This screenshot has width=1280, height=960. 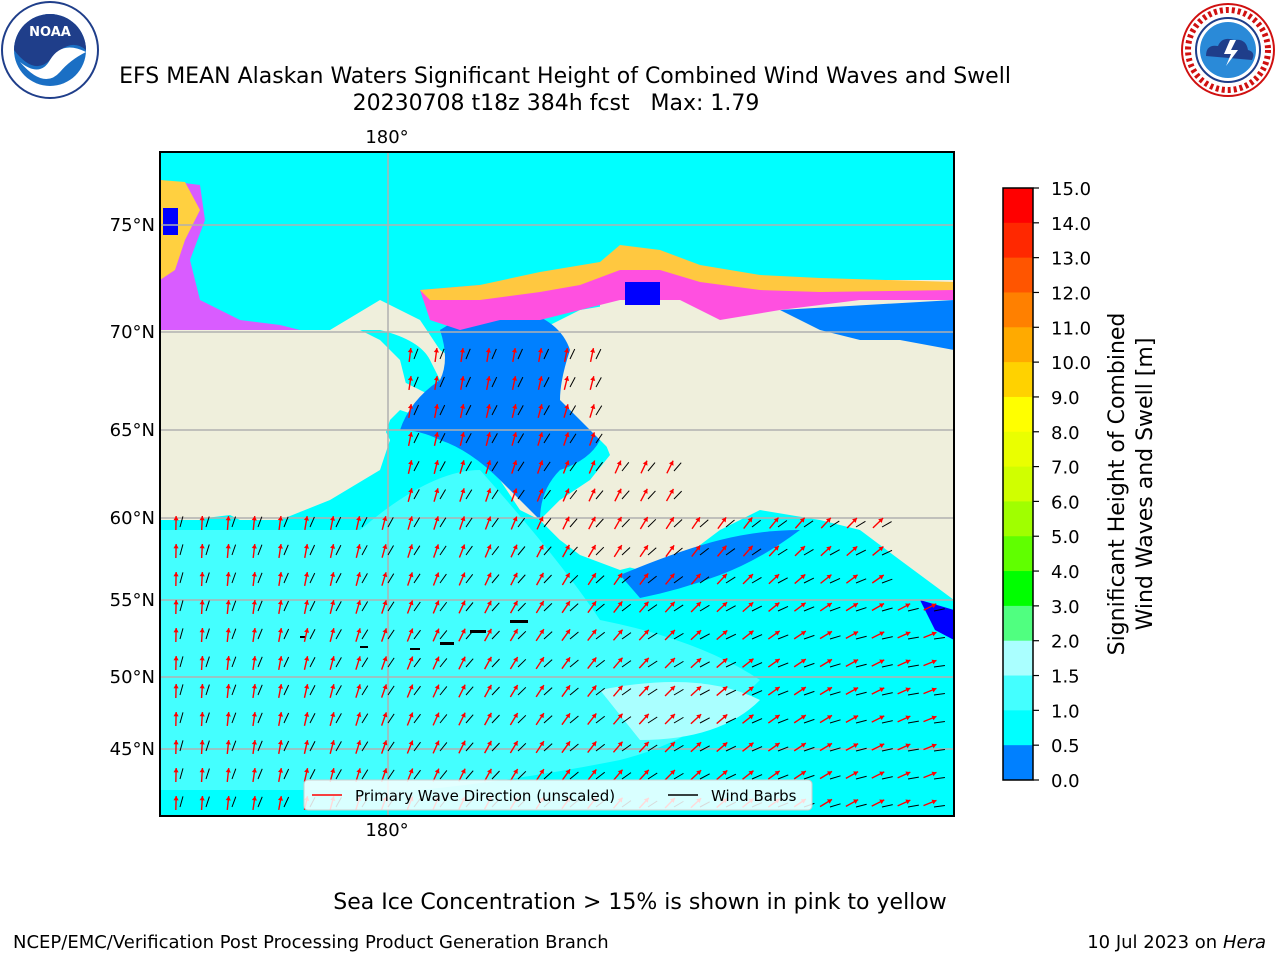 I want to click on colorbar-tick-label: 4.0, so click(x=1065, y=572).